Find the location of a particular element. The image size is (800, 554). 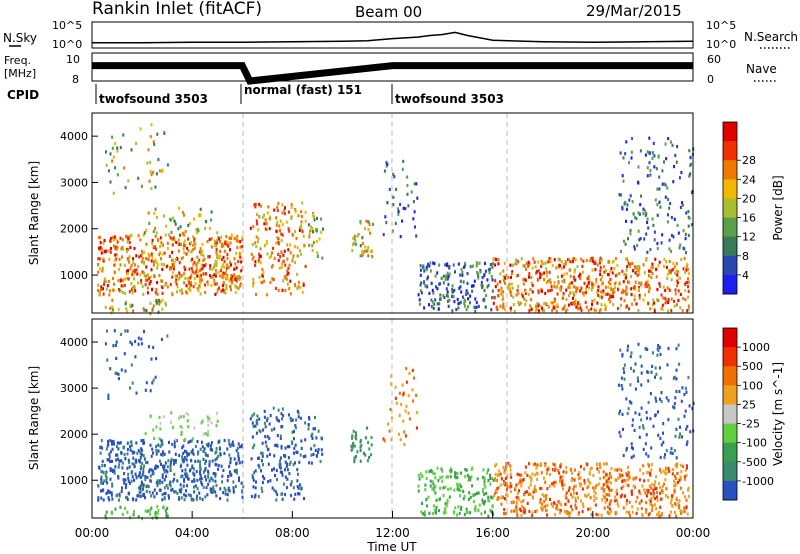

power-colorbar-swatches is located at coordinates (730, 208).